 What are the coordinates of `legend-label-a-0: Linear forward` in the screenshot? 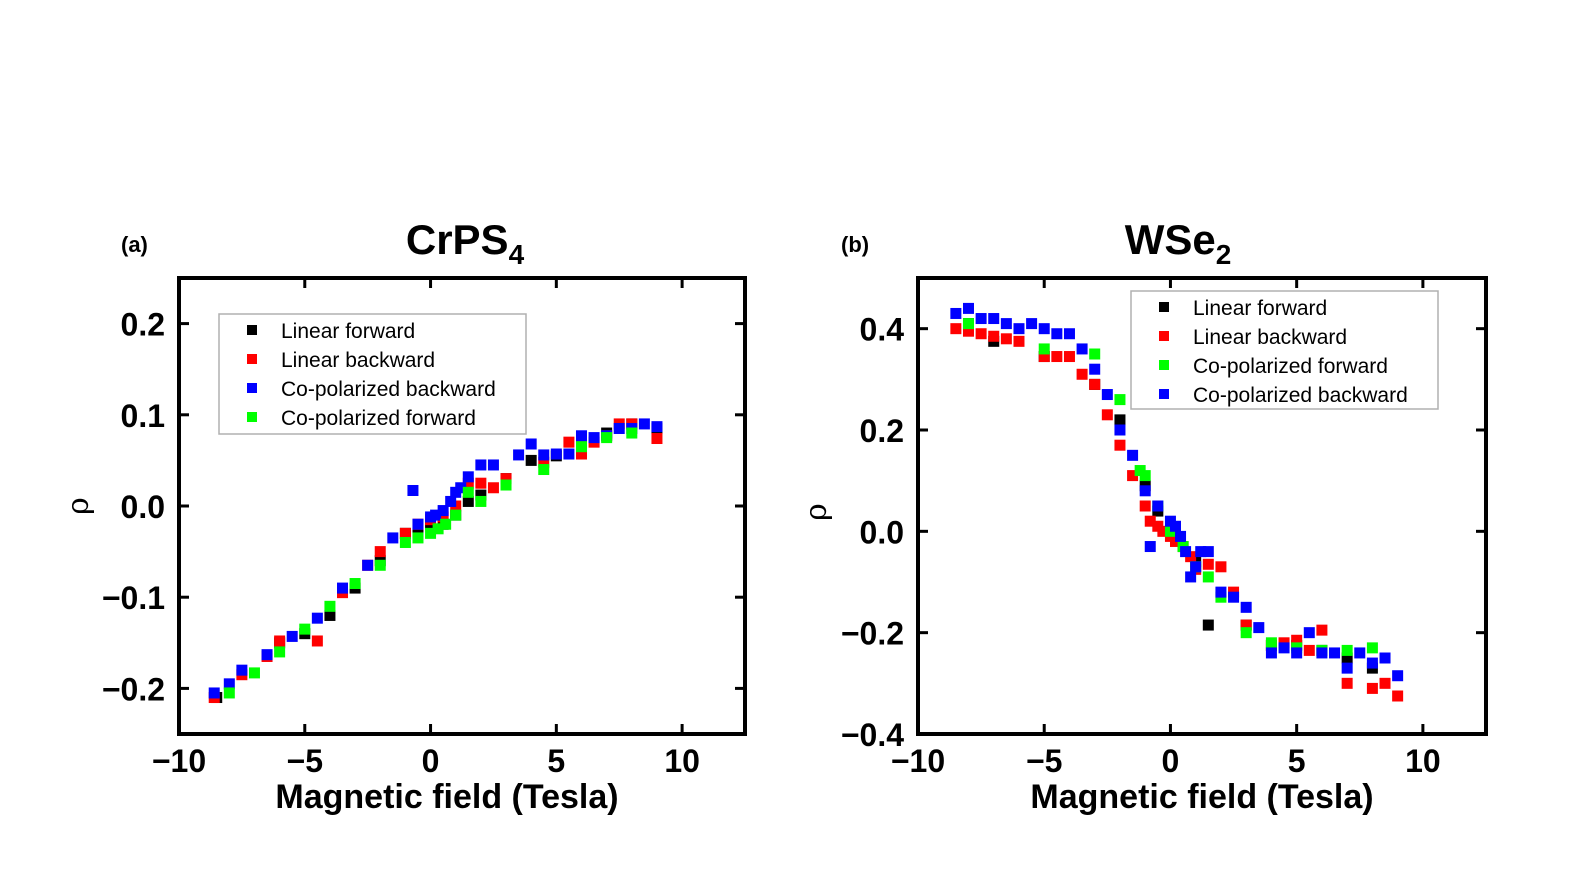 It's located at (348, 331).